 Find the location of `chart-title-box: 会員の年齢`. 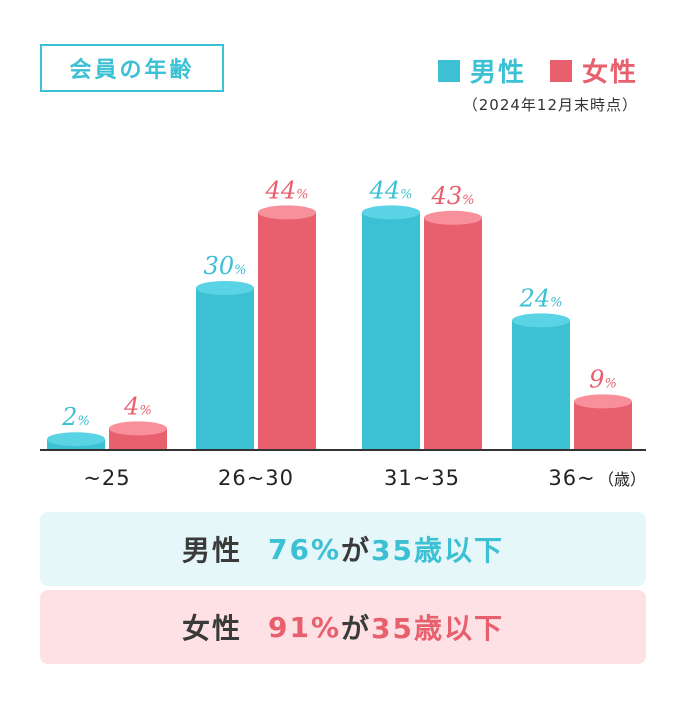

chart-title-box: 会員の年齢 is located at coordinates (132, 68).